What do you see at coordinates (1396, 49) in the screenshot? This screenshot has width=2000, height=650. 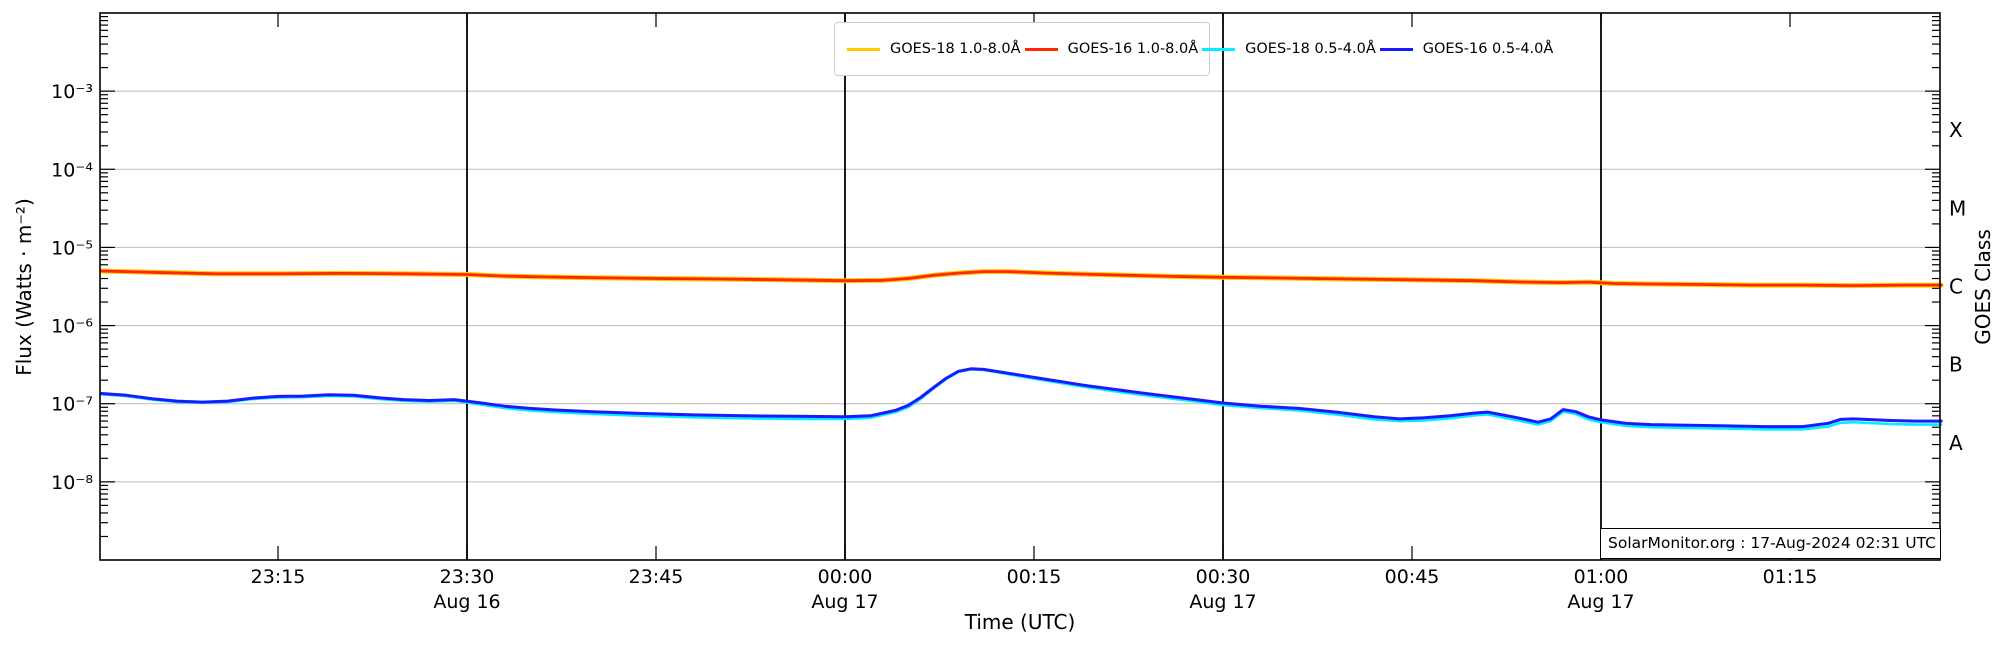 I see `legend-line-sample-goes16-short` at bounding box center [1396, 49].